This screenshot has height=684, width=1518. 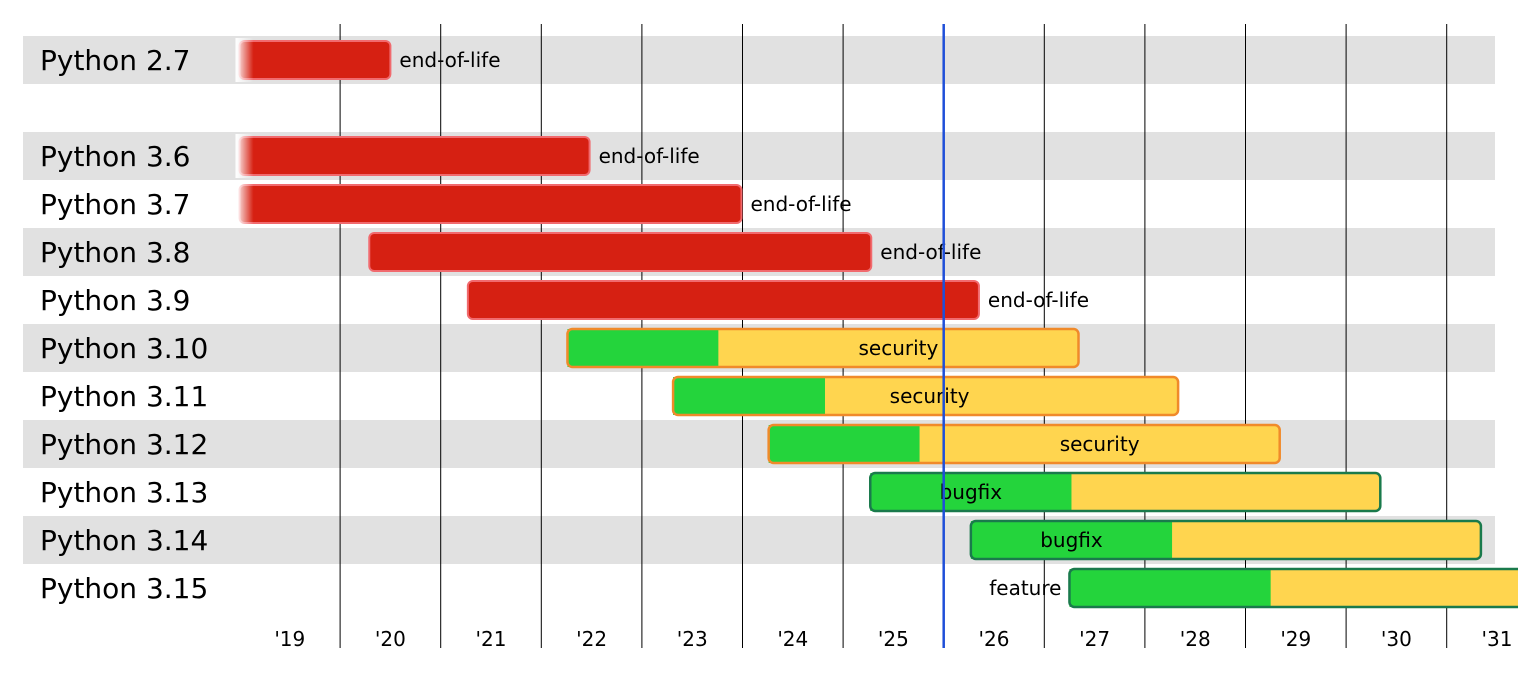 What do you see at coordinates (115, 204) in the screenshot?
I see `row-label: Python 3.7` at bounding box center [115, 204].